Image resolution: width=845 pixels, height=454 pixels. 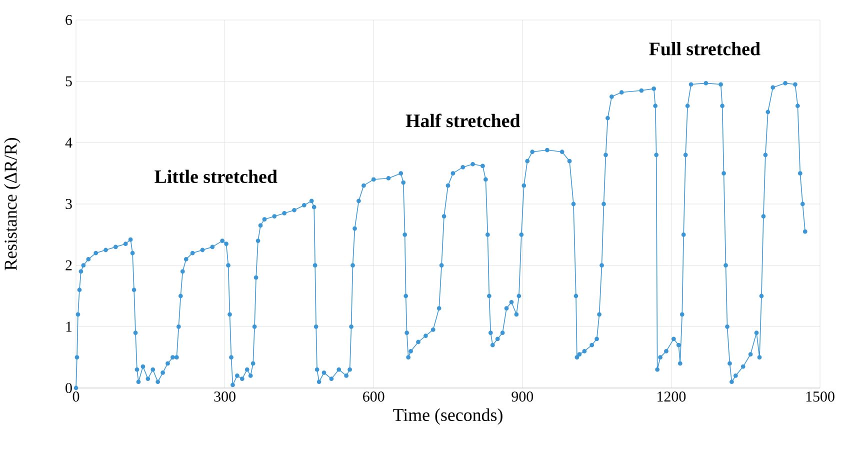 What do you see at coordinates (69, 327) in the screenshot?
I see `y-tick-label: 1` at bounding box center [69, 327].